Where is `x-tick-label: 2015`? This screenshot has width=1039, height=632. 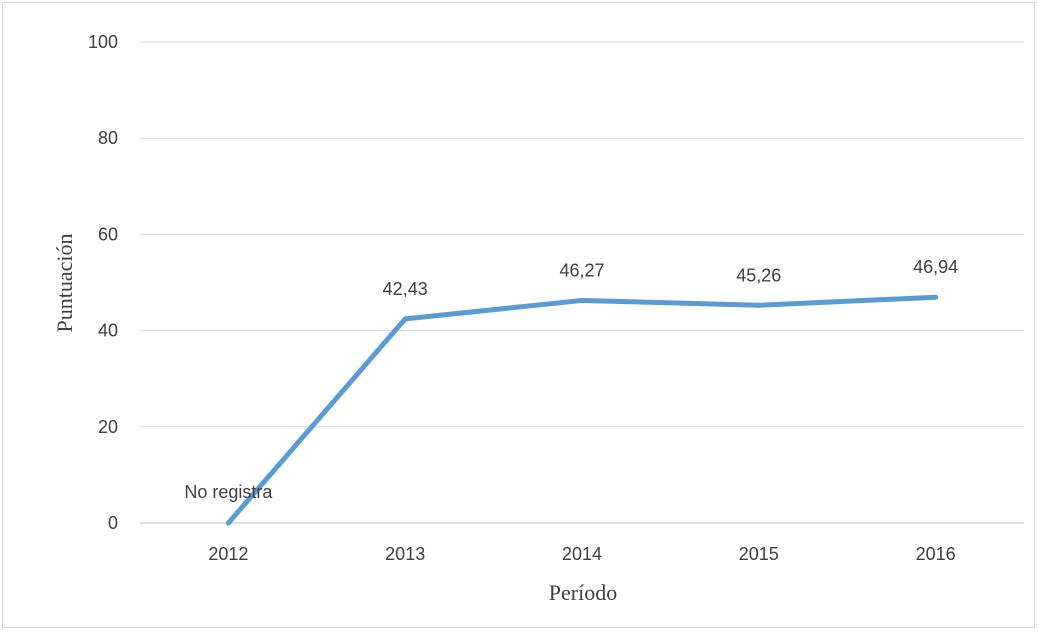 x-tick-label: 2015 is located at coordinates (759, 554).